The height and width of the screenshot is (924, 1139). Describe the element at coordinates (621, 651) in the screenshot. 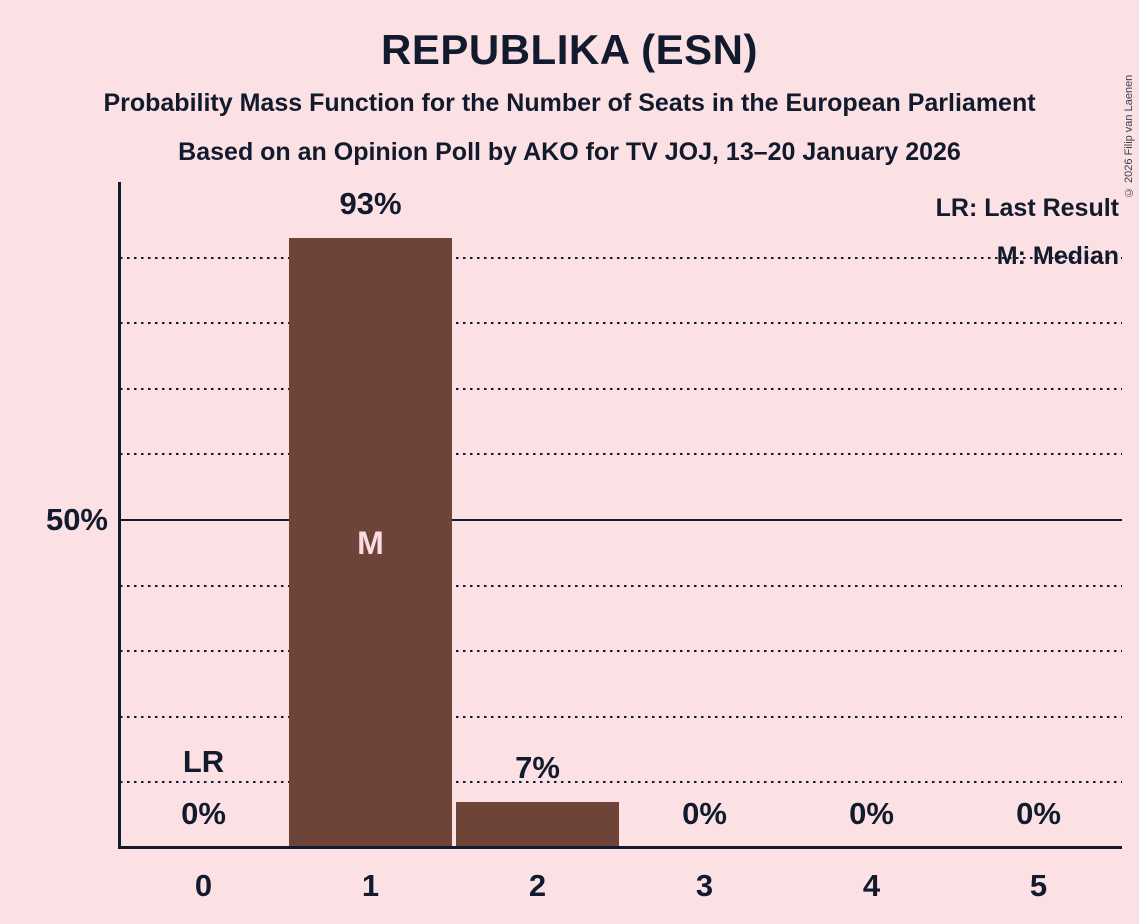

I see `gridline-30pct` at that location.